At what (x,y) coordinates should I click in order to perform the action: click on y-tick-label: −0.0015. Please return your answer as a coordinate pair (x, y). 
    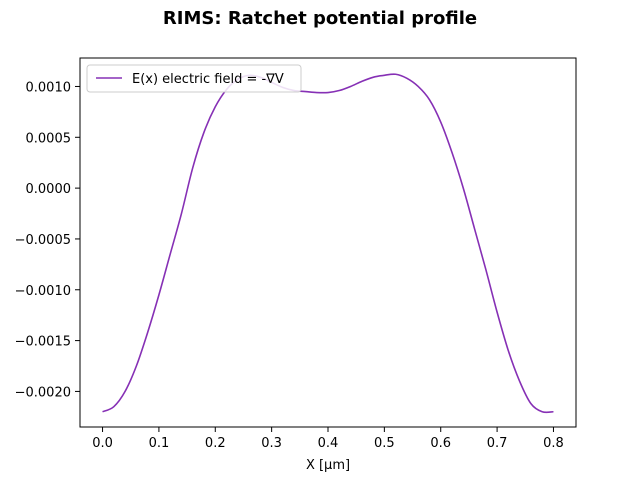
    Looking at the image, I should click on (43, 342).